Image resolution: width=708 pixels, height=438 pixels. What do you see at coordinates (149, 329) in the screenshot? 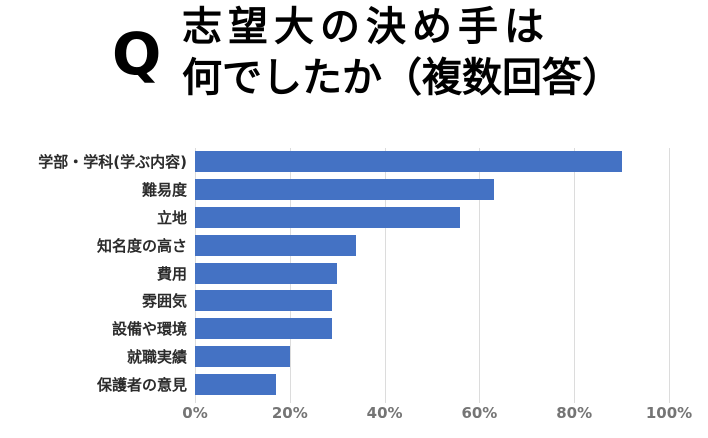
I see `category-label: 設備や環境` at bounding box center [149, 329].